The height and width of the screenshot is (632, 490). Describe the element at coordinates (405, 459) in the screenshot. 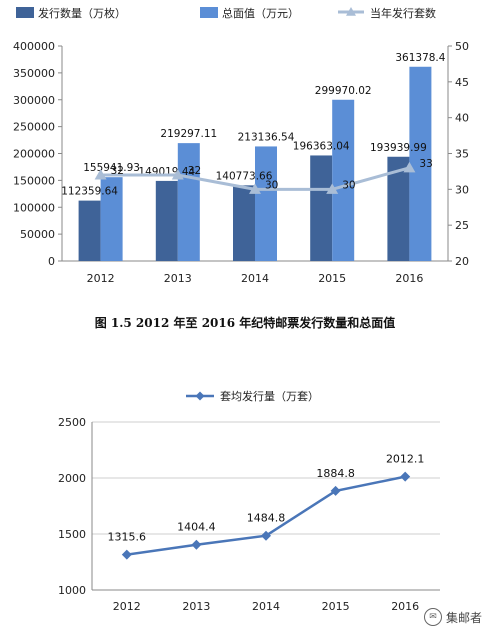

I see `line-data-label: 2012.1` at that location.